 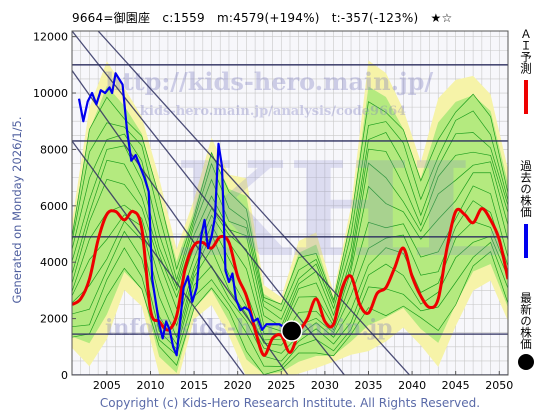 What do you see at coordinates (107, 385) in the screenshot?
I see `x-tick-label: 2005` at bounding box center [107, 385].